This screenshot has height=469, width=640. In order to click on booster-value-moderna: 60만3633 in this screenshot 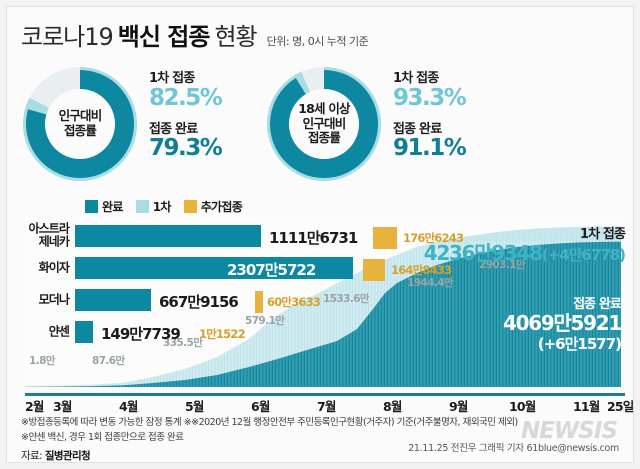, I will do `click(294, 302)`.